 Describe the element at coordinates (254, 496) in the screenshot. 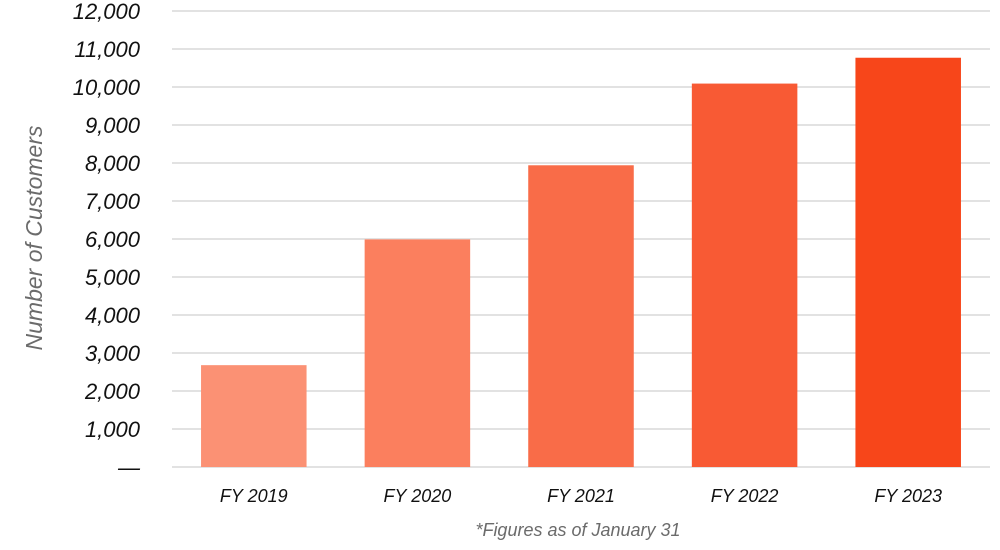

I see `x-category-label: FY 2019` at that location.